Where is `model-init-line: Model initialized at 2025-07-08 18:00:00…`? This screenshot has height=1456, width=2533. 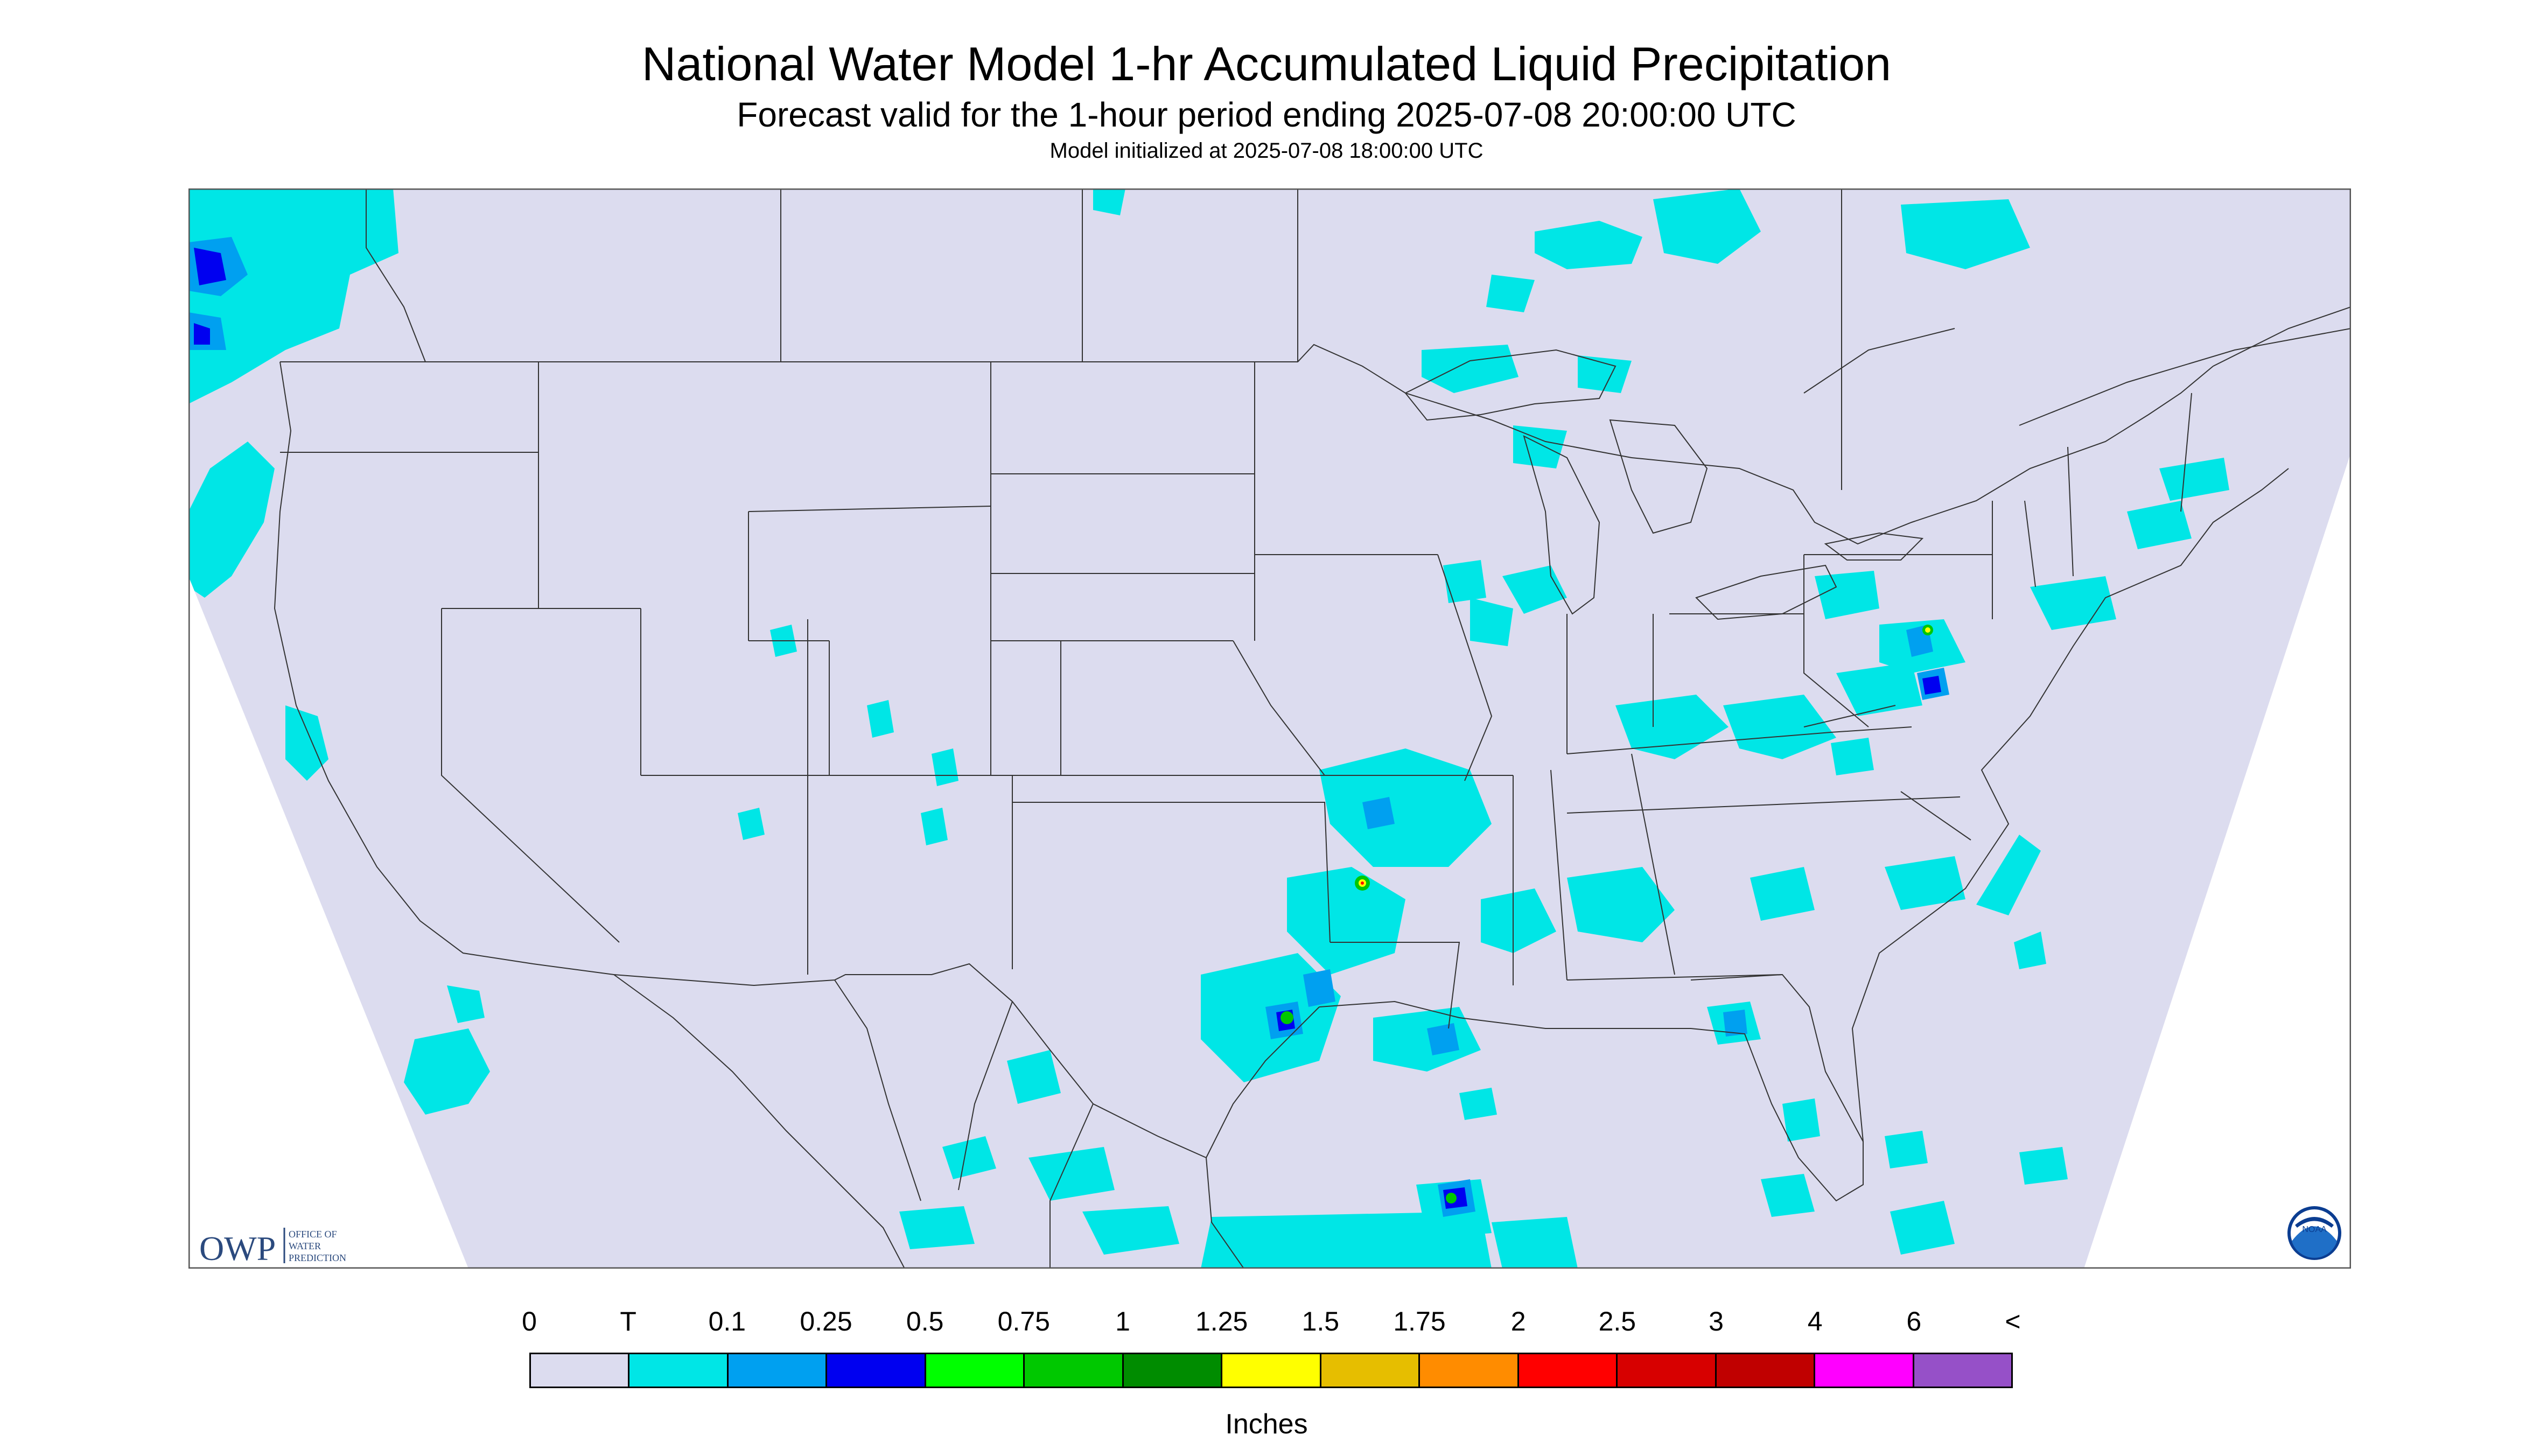
model-init-line: Model initialized at 2025-07-08 18:00:00… is located at coordinates (1266, 151).